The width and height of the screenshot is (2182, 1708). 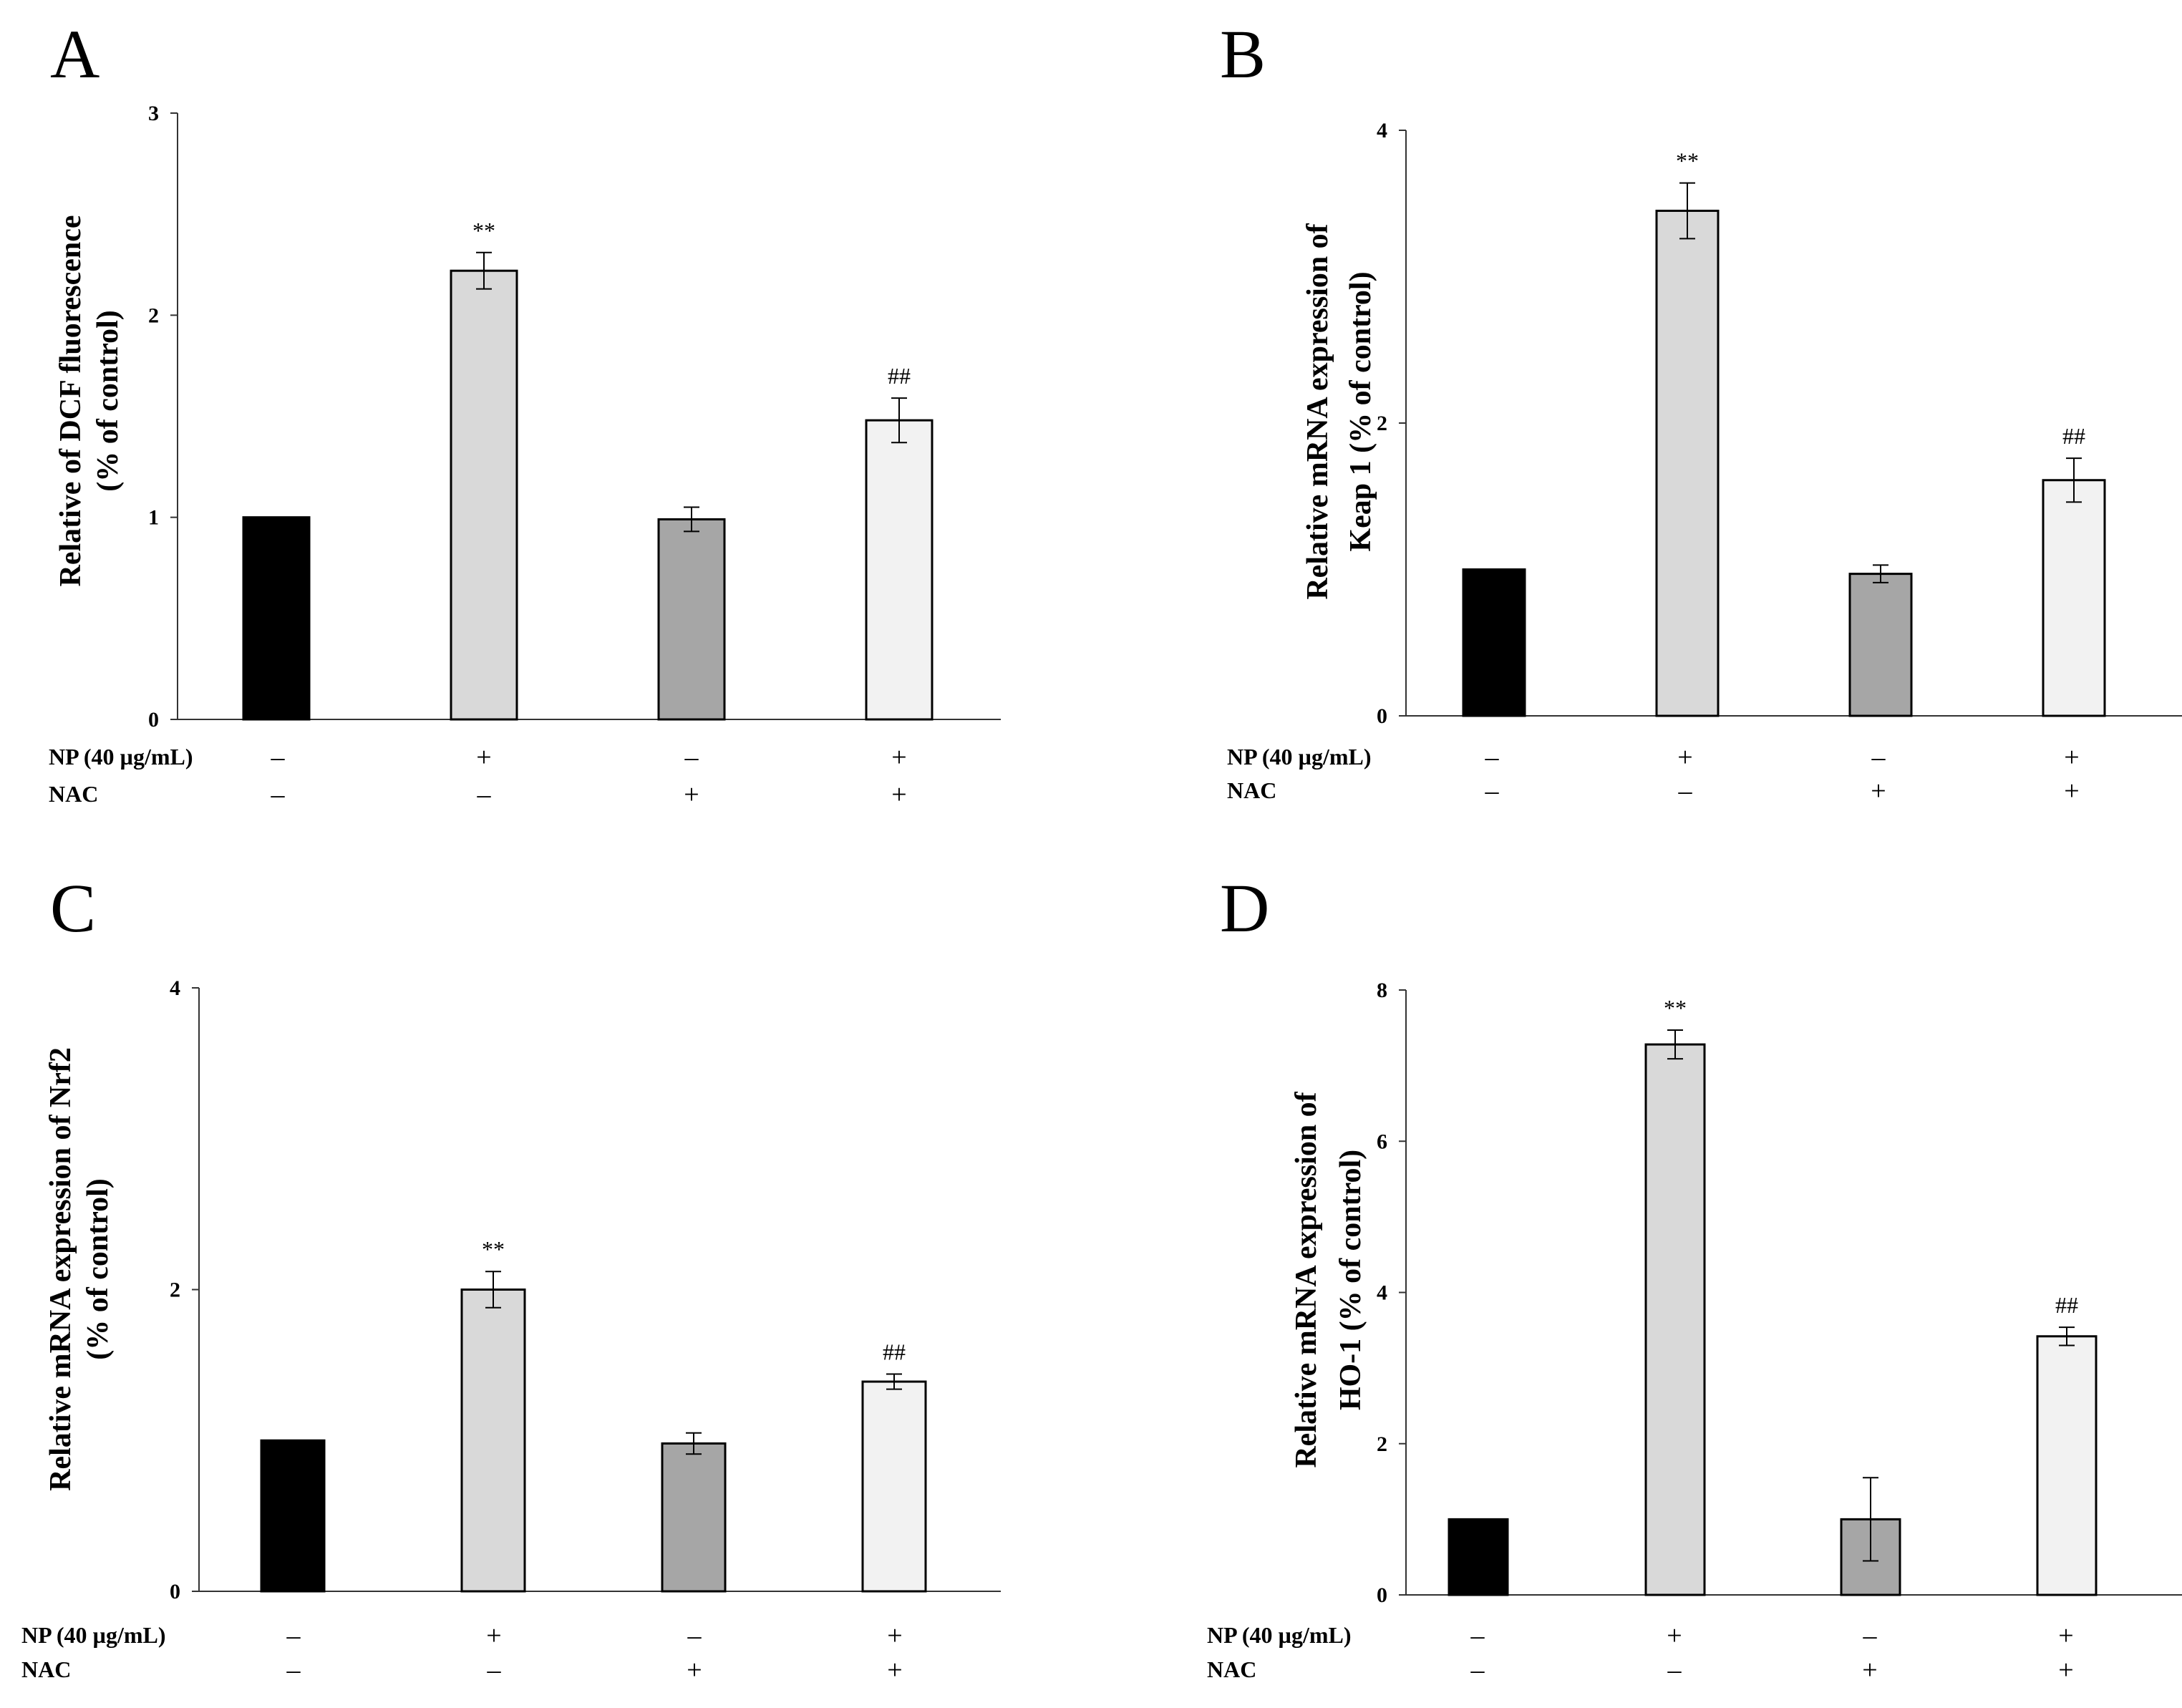 What do you see at coordinates (1244, 908) in the screenshot?
I see `panel-letter: D` at bounding box center [1244, 908].